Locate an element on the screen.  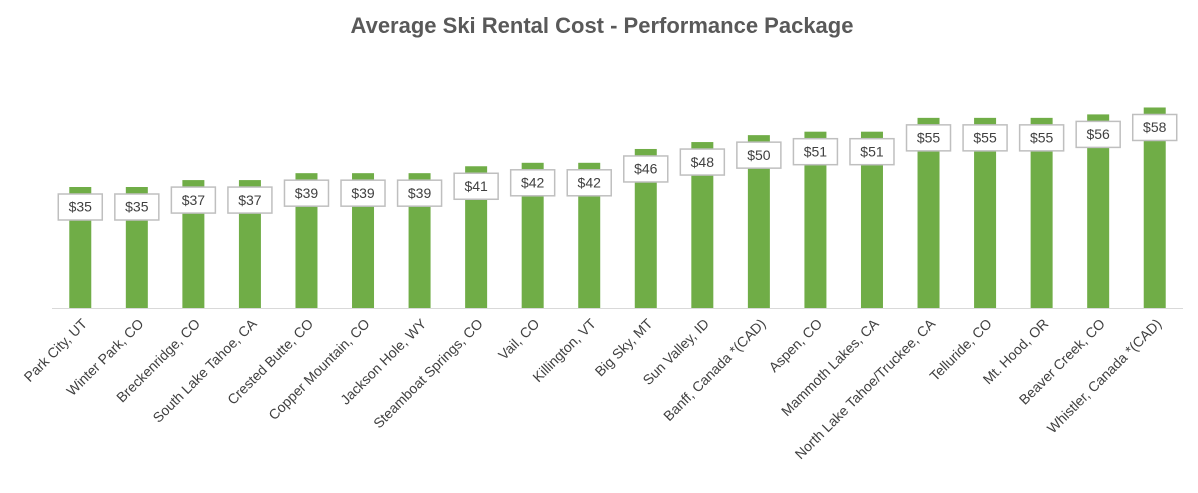
x-tick-label: Banff, Canada *(CAD) is located at coordinates (714, 369).